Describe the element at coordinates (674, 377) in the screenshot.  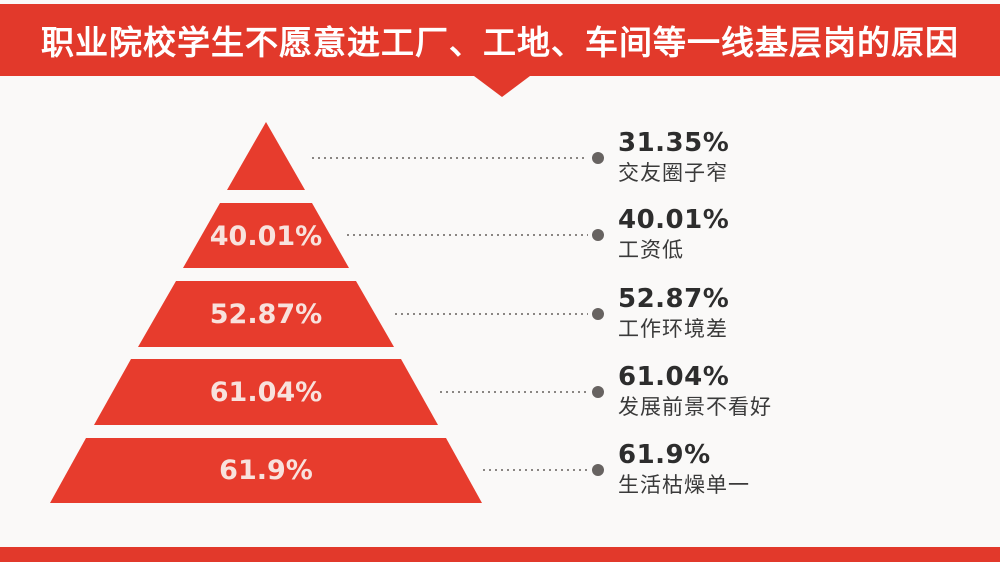
I see `annotation-level-4-value: 61.04%` at that location.